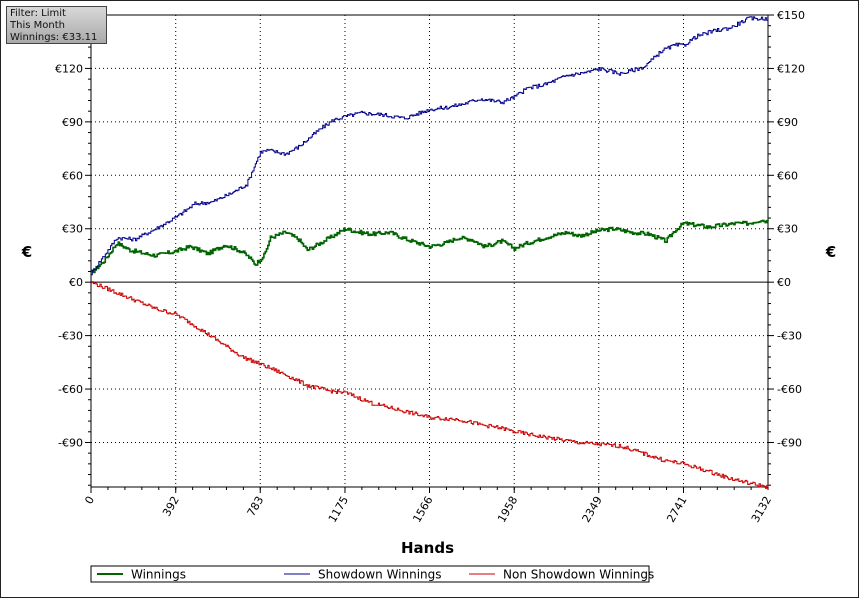  I want to click on y-tick-label-right: -€90, so click(789, 442).